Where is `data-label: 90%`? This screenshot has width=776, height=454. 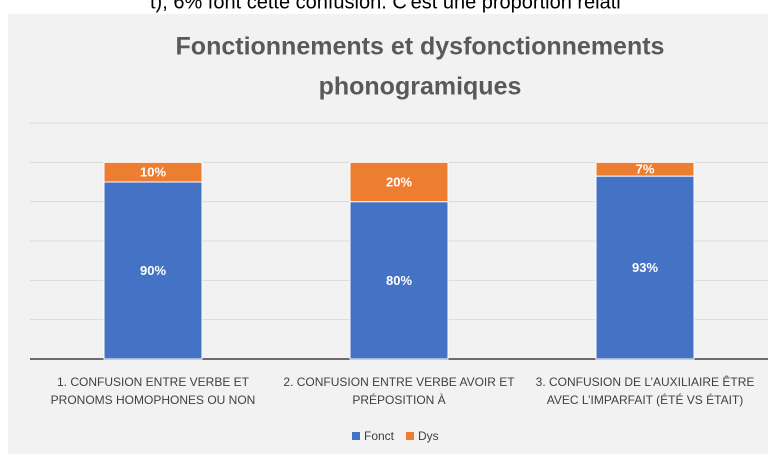 data-label: 90% is located at coordinates (153, 270).